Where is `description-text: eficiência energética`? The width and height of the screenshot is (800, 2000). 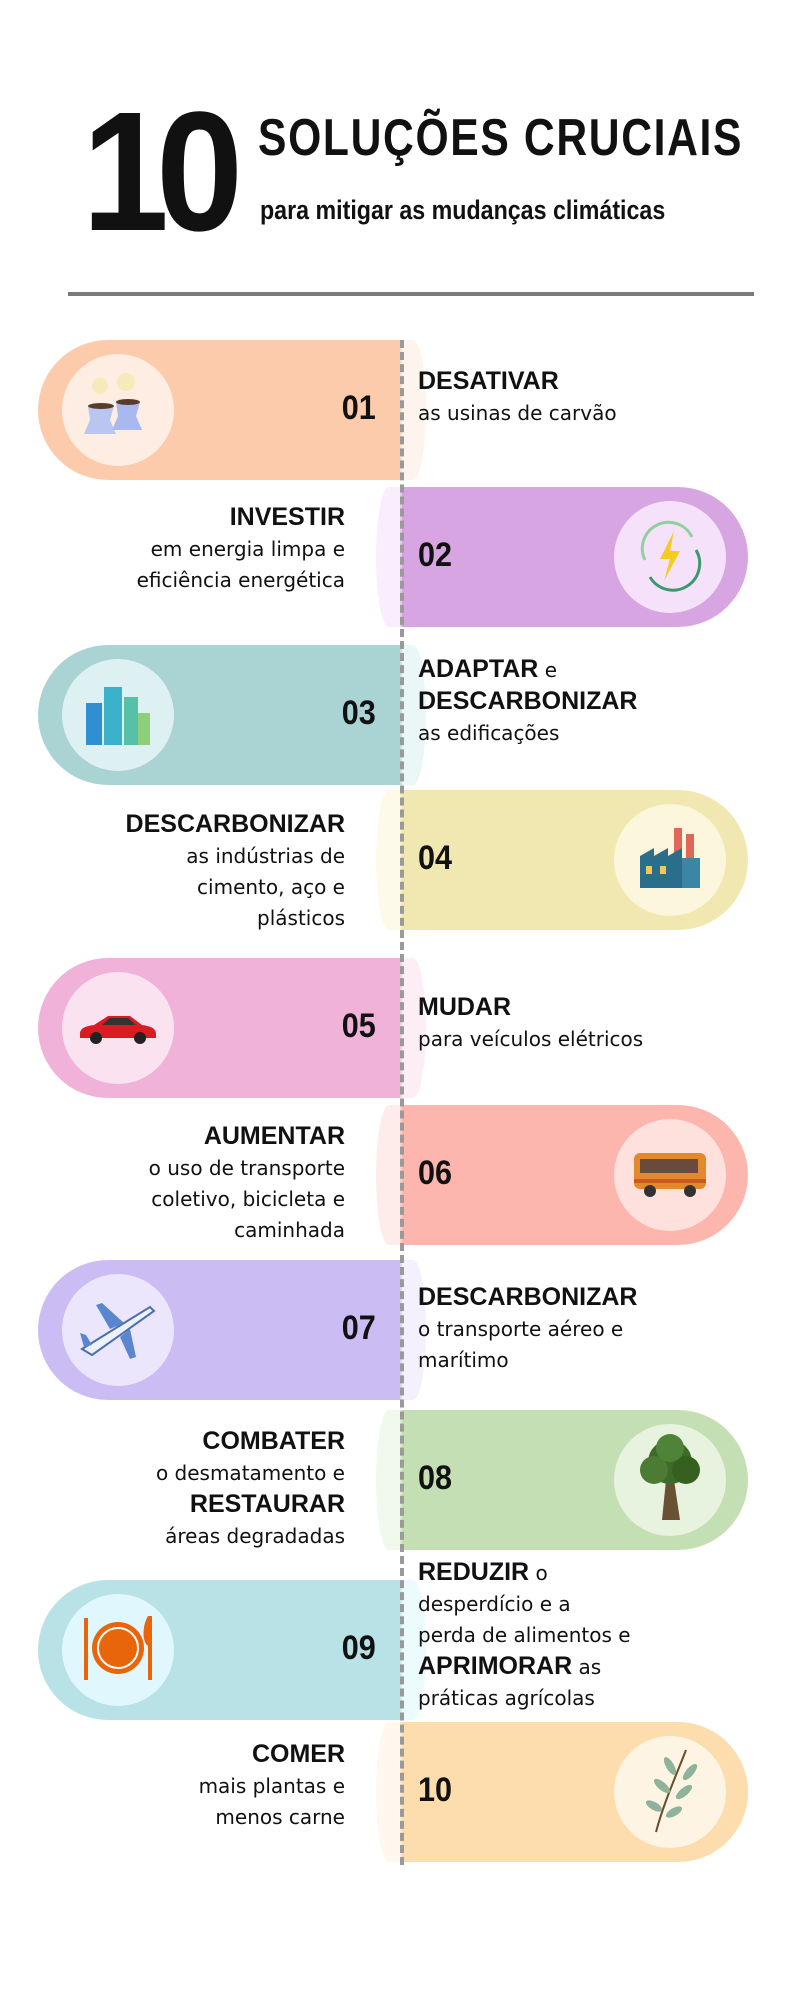 description-text: eficiência energética is located at coordinates (240, 580).